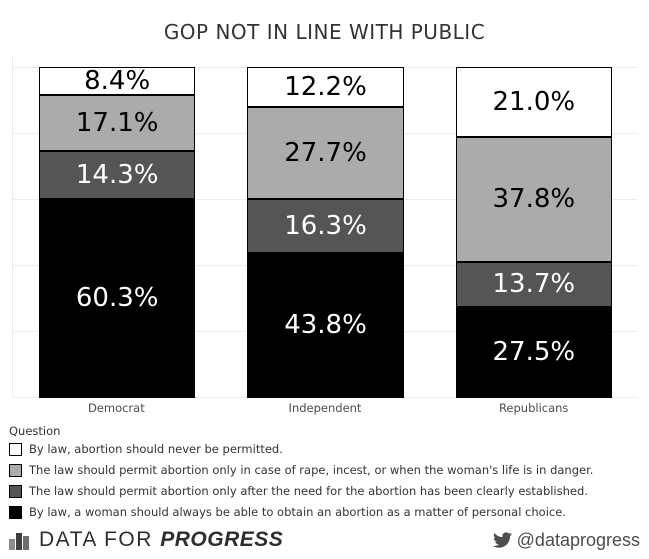 The height and width of the screenshot is (559, 649). Describe the element at coordinates (116, 408) in the screenshot. I see `x-axis-label-democrat: Democrat` at that location.